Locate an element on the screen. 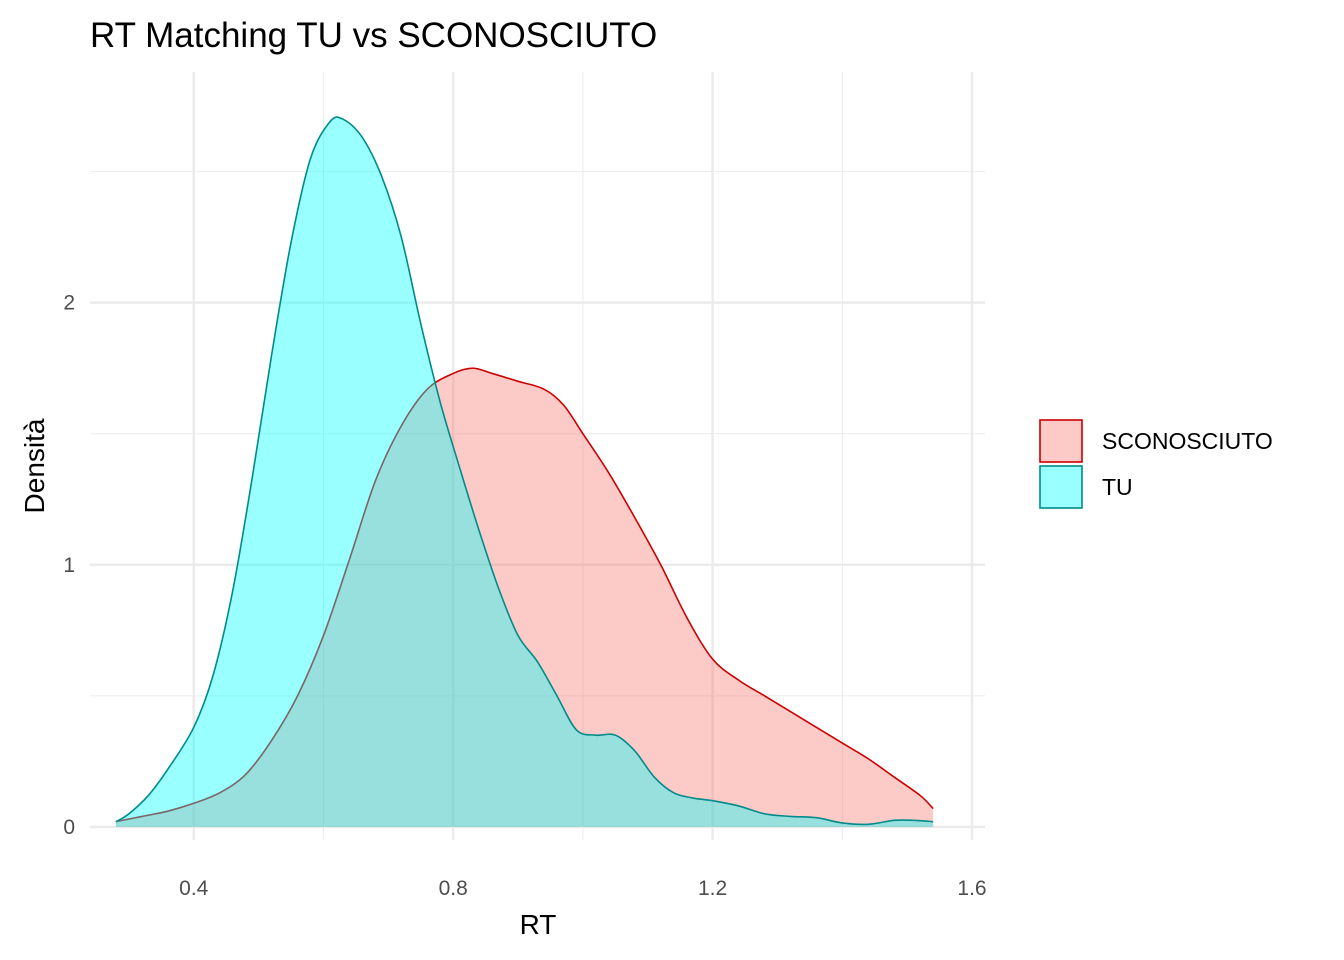 The image size is (1344, 960). x-axis-title: RT is located at coordinates (538, 924).